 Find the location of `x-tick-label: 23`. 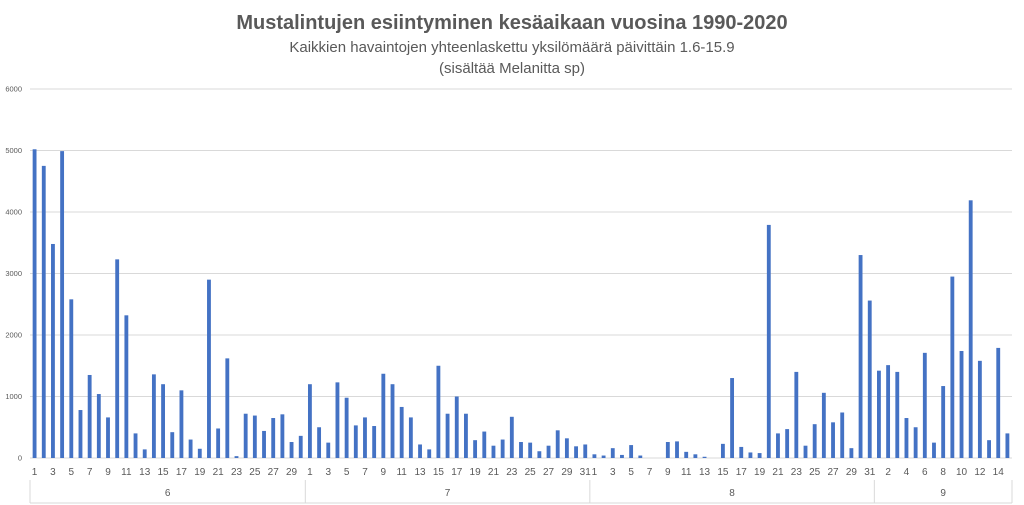

x-tick-label: 23 is located at coordinates (237, 472).